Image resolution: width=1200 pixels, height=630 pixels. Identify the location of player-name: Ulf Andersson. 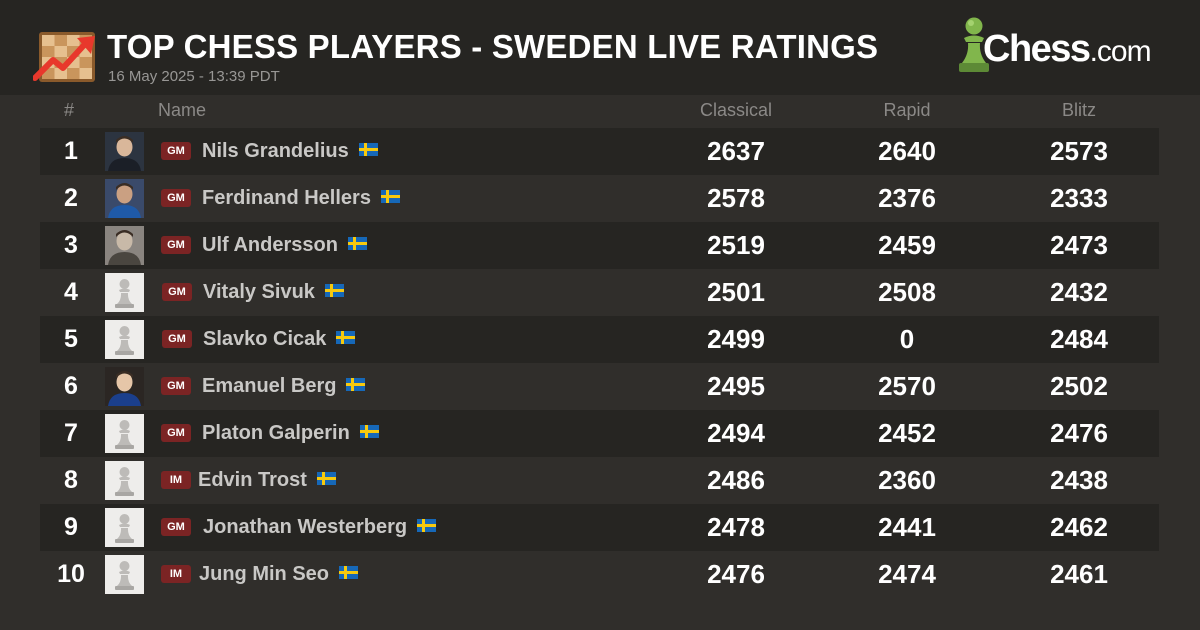
(284, 245).